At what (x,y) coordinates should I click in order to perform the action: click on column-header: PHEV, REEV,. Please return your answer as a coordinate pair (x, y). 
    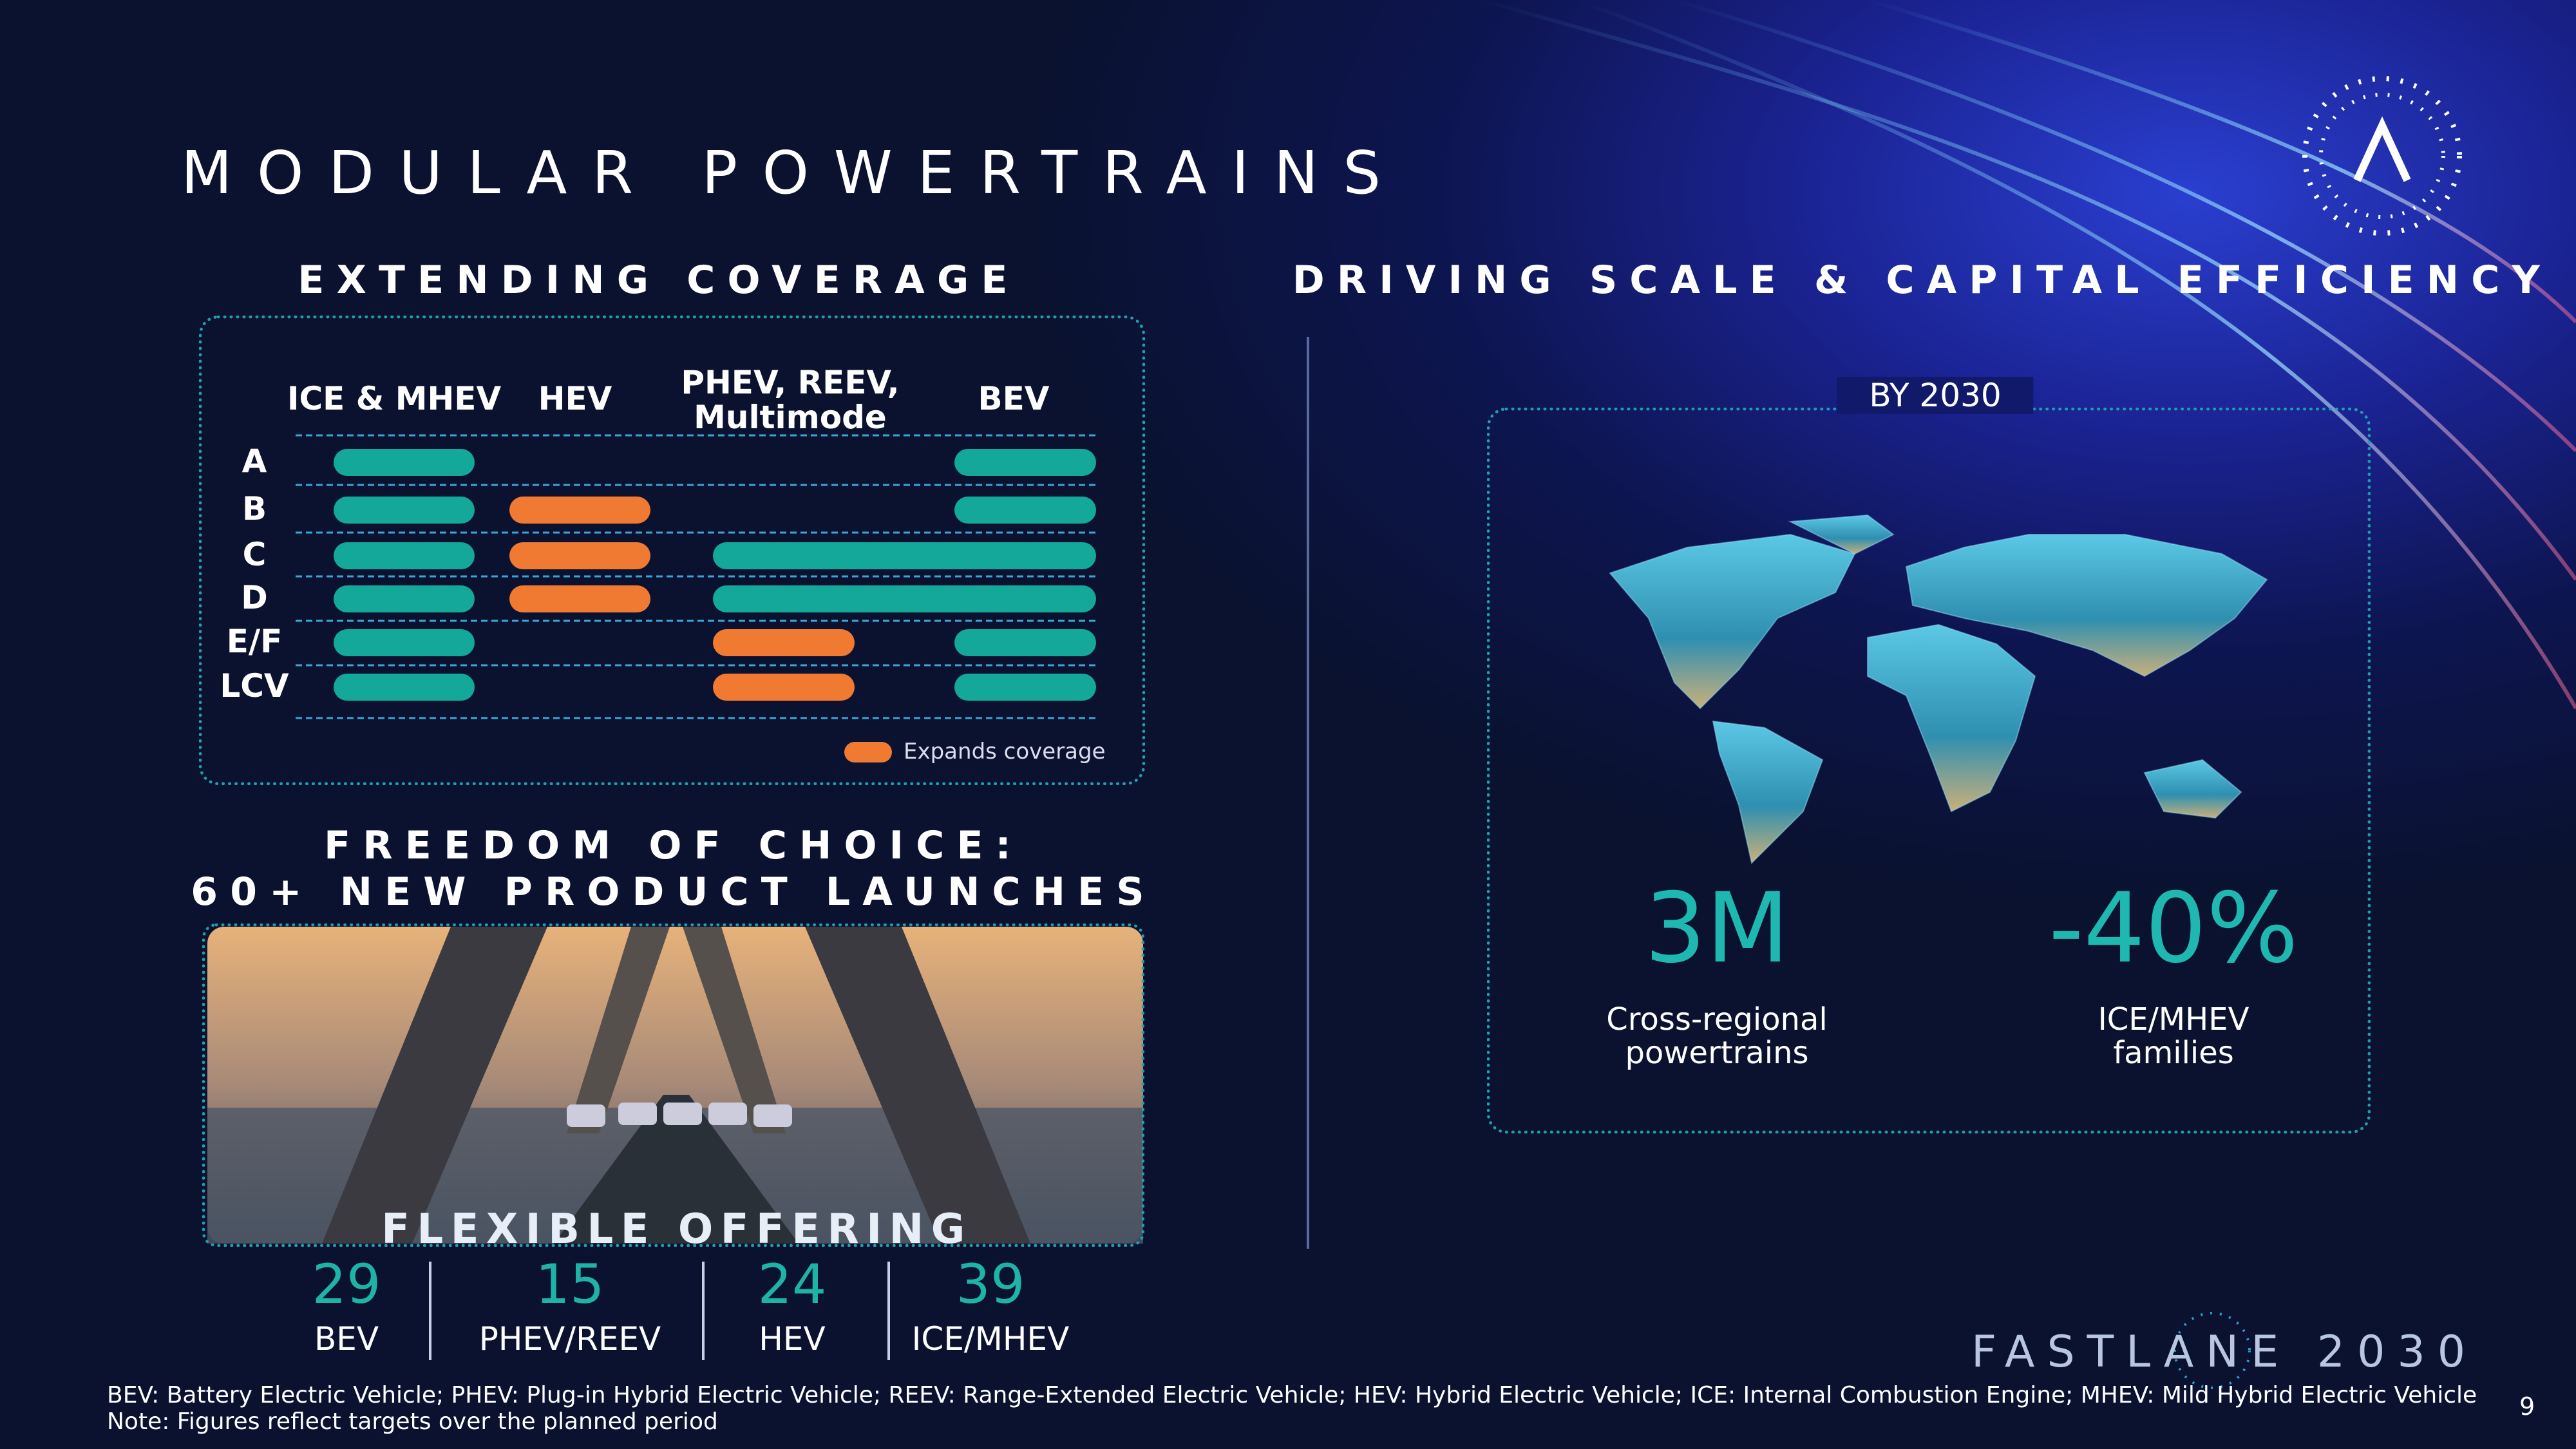
    Looking at the image, I should click on (790, 382).